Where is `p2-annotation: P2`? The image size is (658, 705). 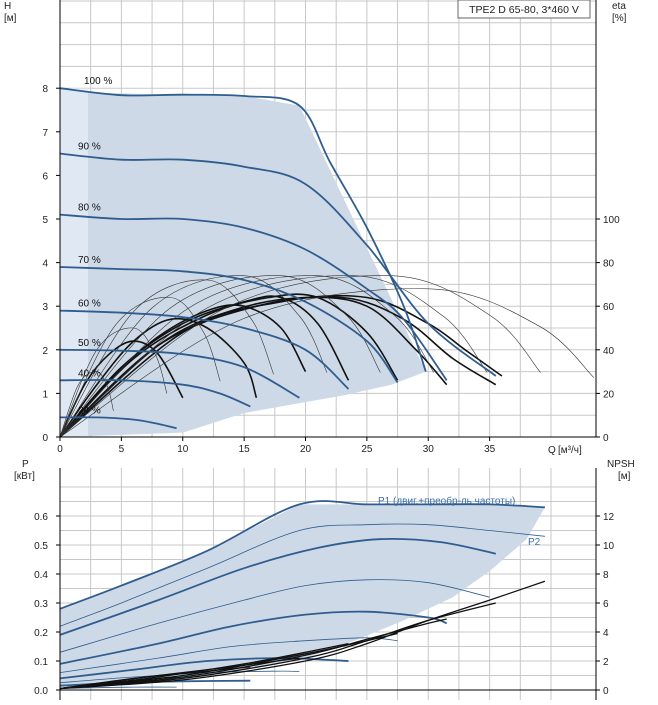 p2-annotation: P2 is located at coordinates (534, 542).